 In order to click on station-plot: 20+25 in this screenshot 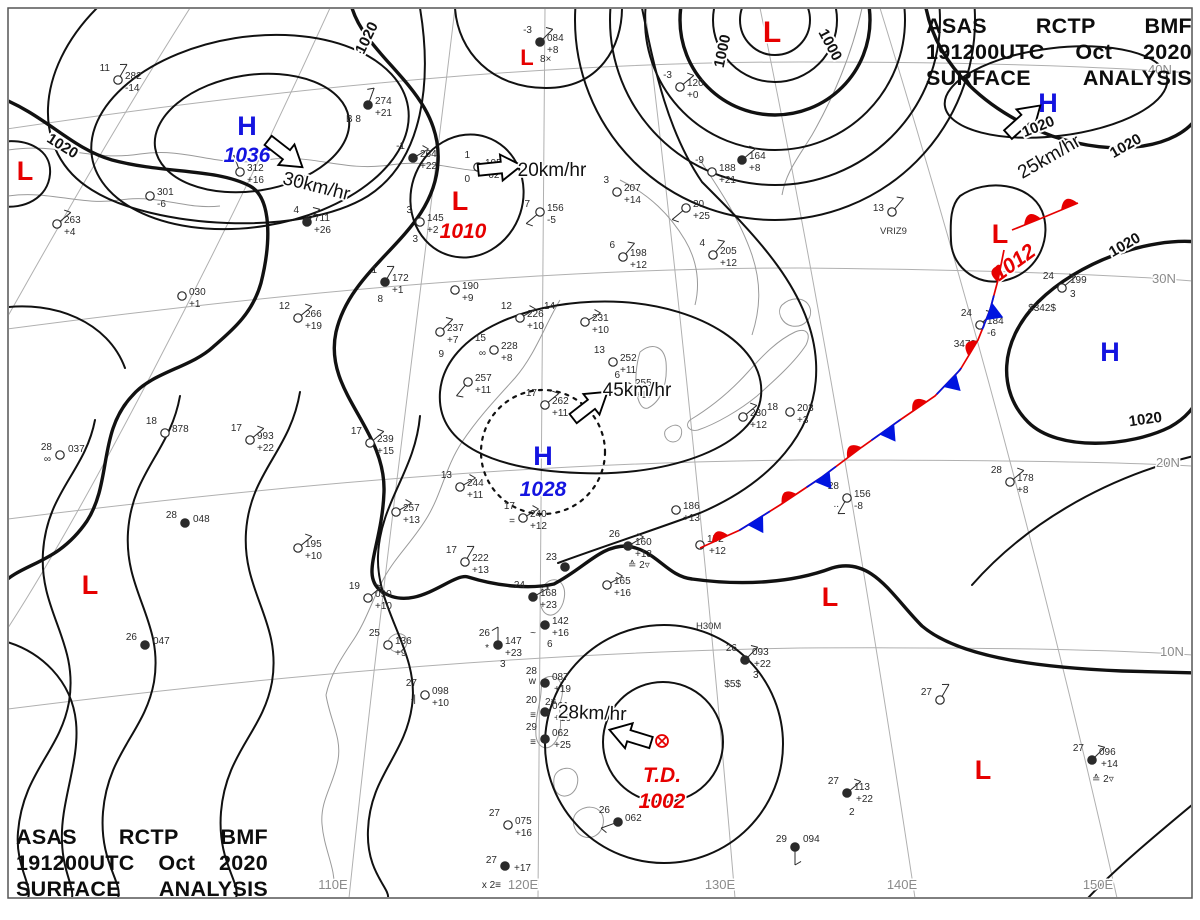, I will do `click(690, 211)`.